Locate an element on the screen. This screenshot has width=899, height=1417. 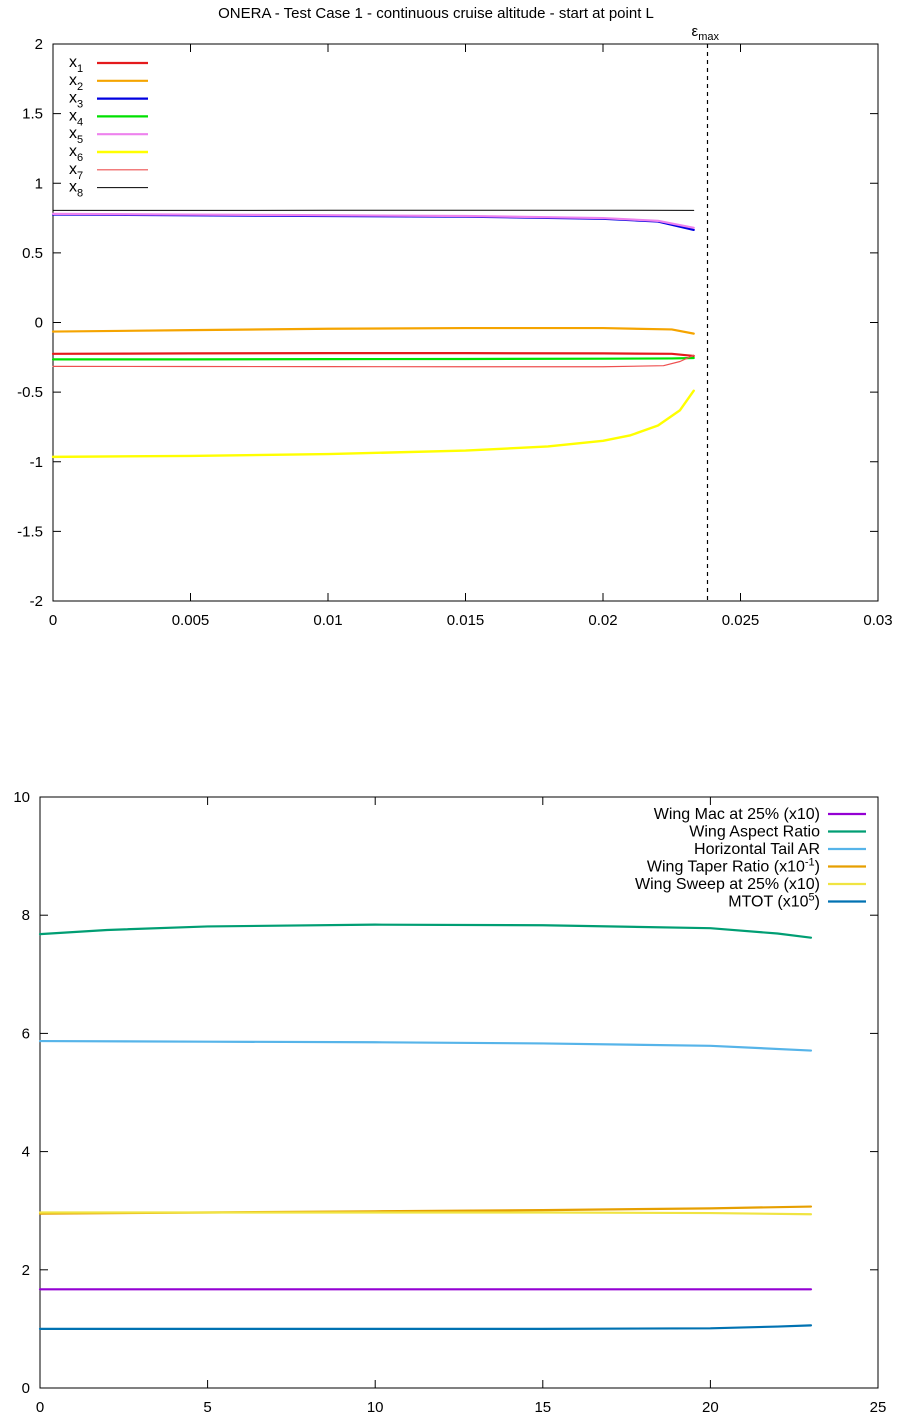
y-tick-label: 10 is located at coordinates (21, 797).